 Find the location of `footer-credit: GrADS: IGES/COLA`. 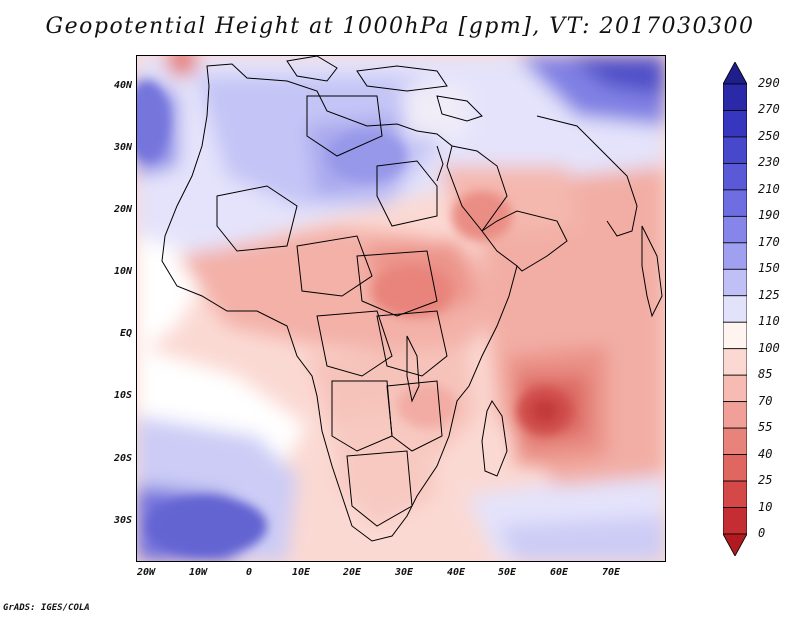

footer-credit: GrADS: IGES/COLA is located at coordinates (46, 608).